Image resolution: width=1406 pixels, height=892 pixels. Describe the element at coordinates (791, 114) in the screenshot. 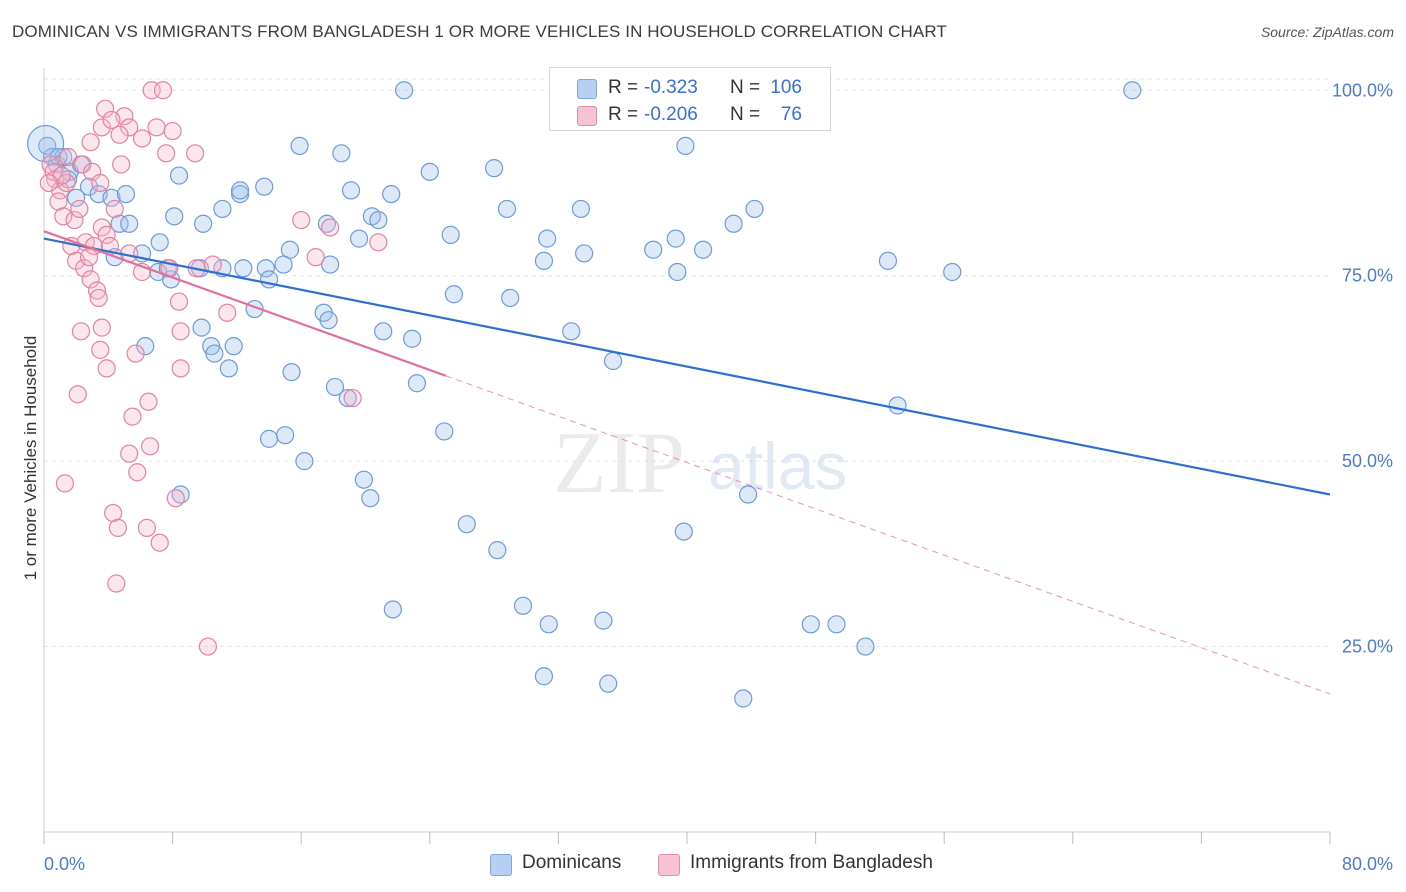

I see `legend-n-value: 76` at that location.